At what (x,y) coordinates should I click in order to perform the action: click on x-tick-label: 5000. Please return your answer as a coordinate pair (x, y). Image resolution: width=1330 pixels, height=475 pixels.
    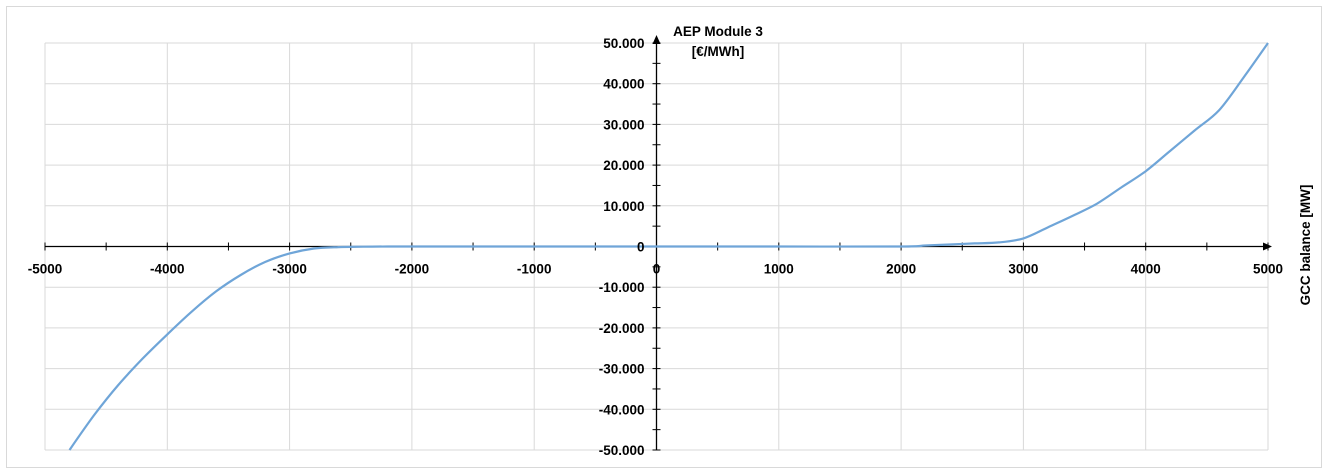
    Looking at the image, I should click on (1268, 269).